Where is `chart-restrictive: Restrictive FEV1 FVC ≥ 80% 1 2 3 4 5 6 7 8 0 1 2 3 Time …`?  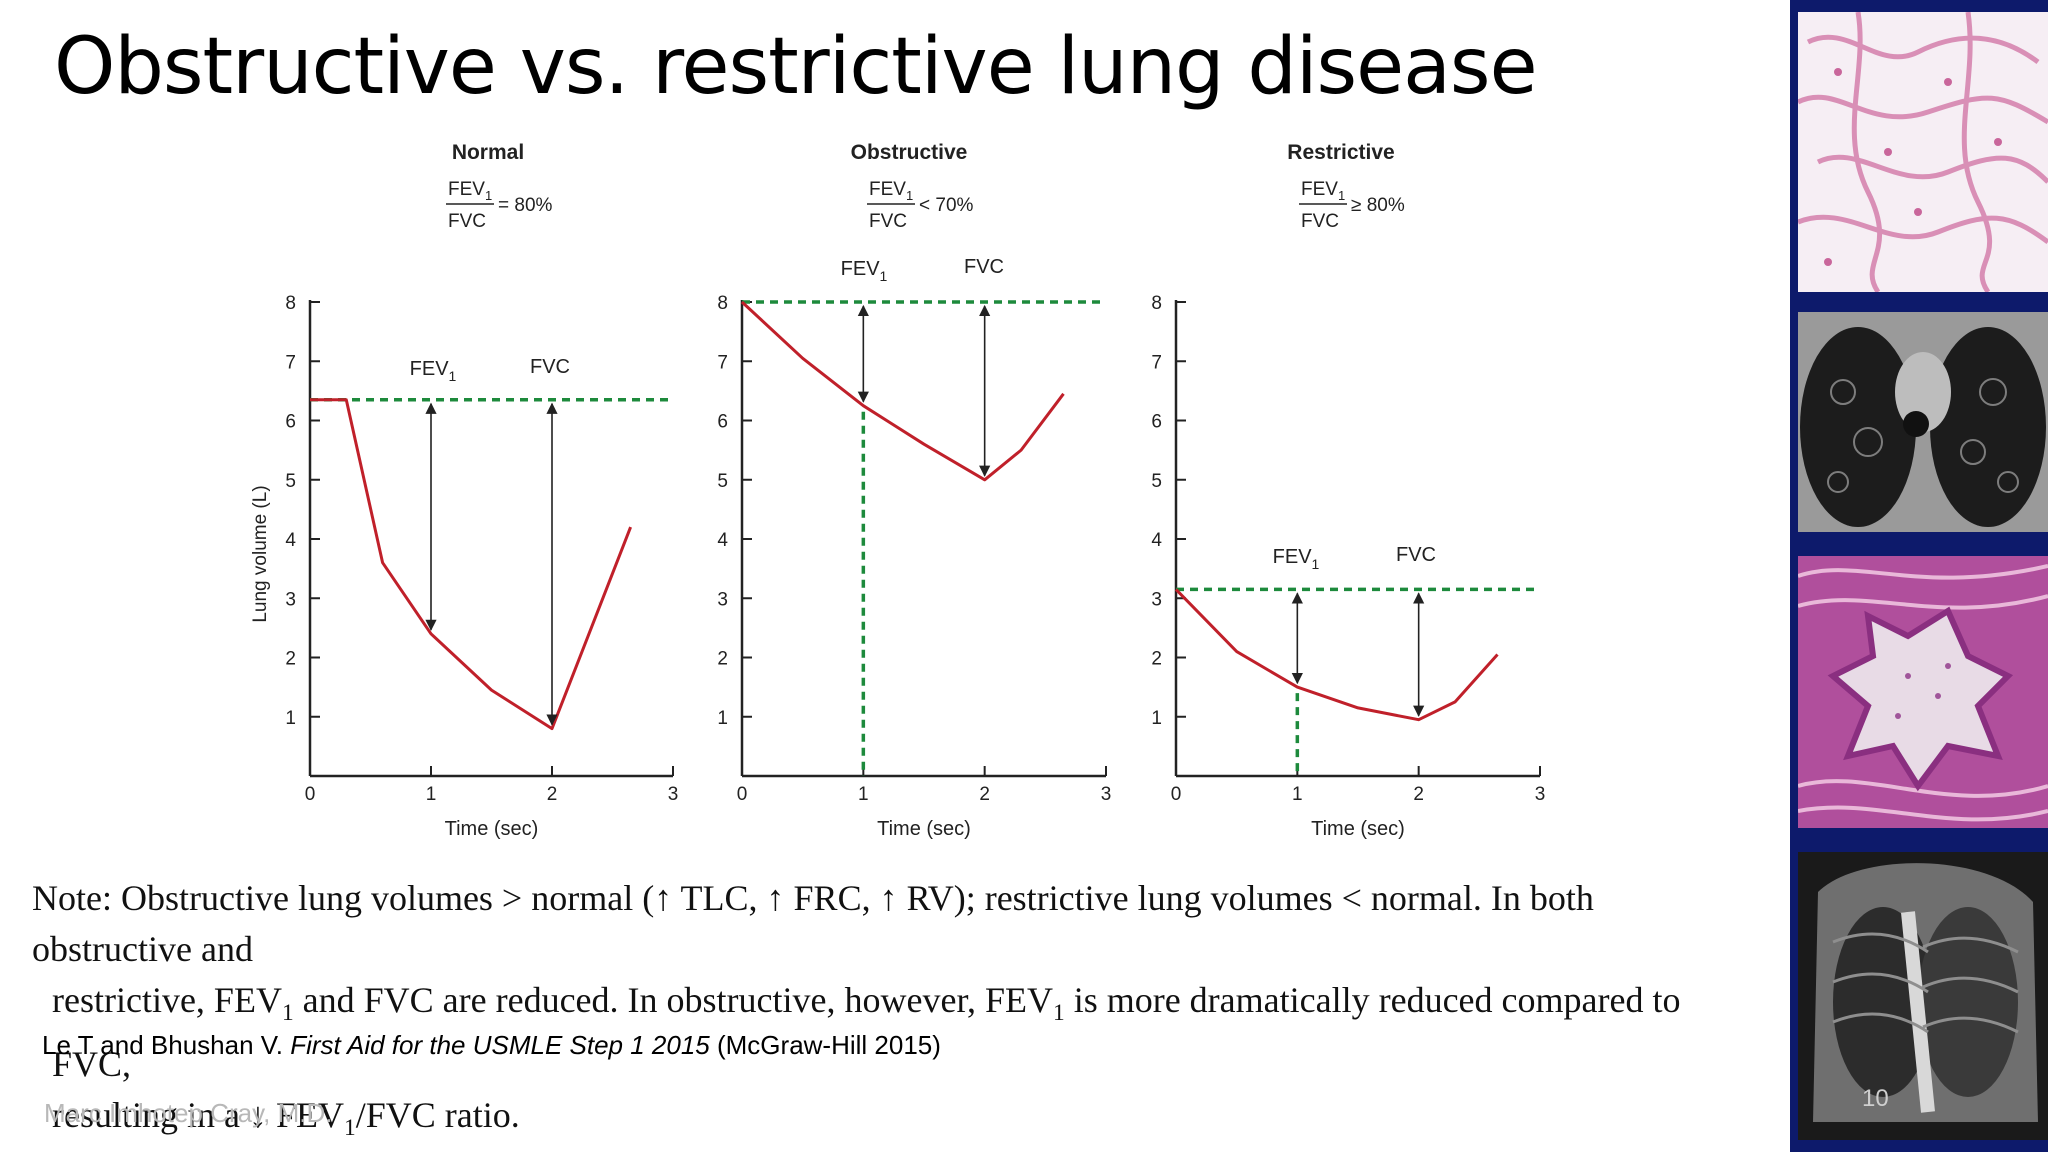
chart-restrictive: Restrictive FEV1 FVC ≥ 80% 1 2 3 4 5 6 7 8 0 1 2 3 Time … is located at coordinates (1348, 490).